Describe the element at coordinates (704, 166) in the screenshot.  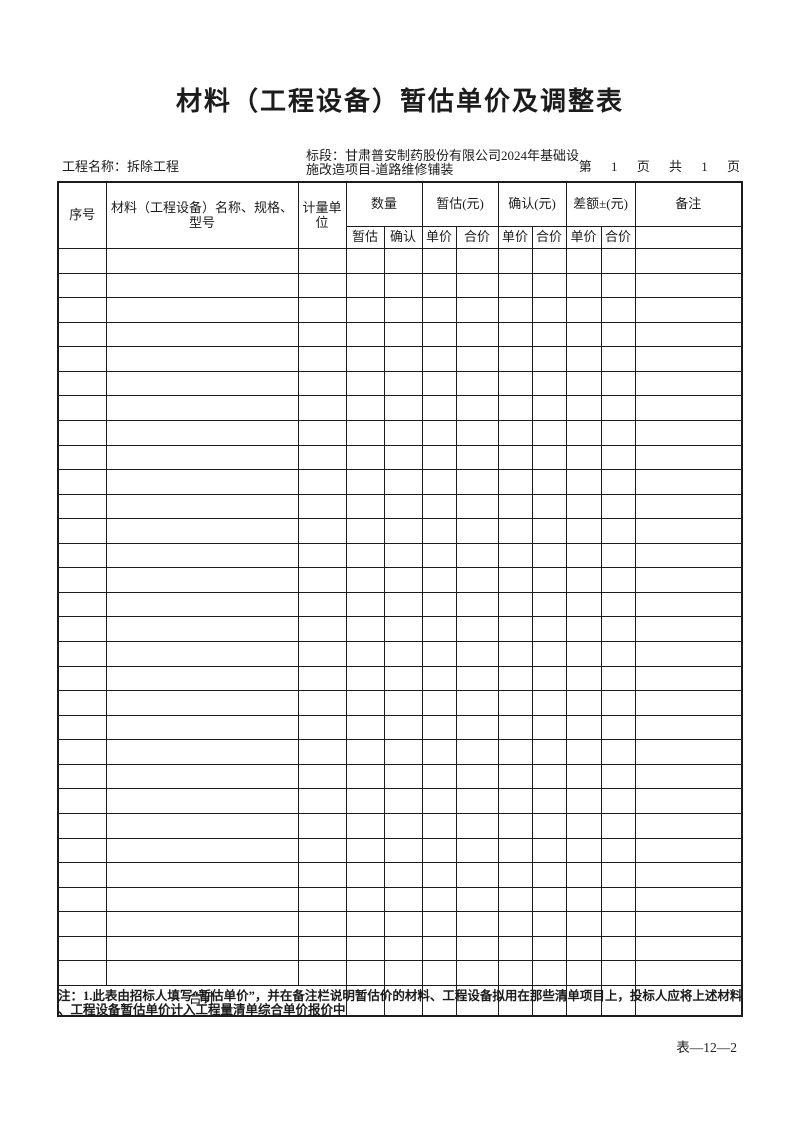
I see `total-page-number: 1` at that location.